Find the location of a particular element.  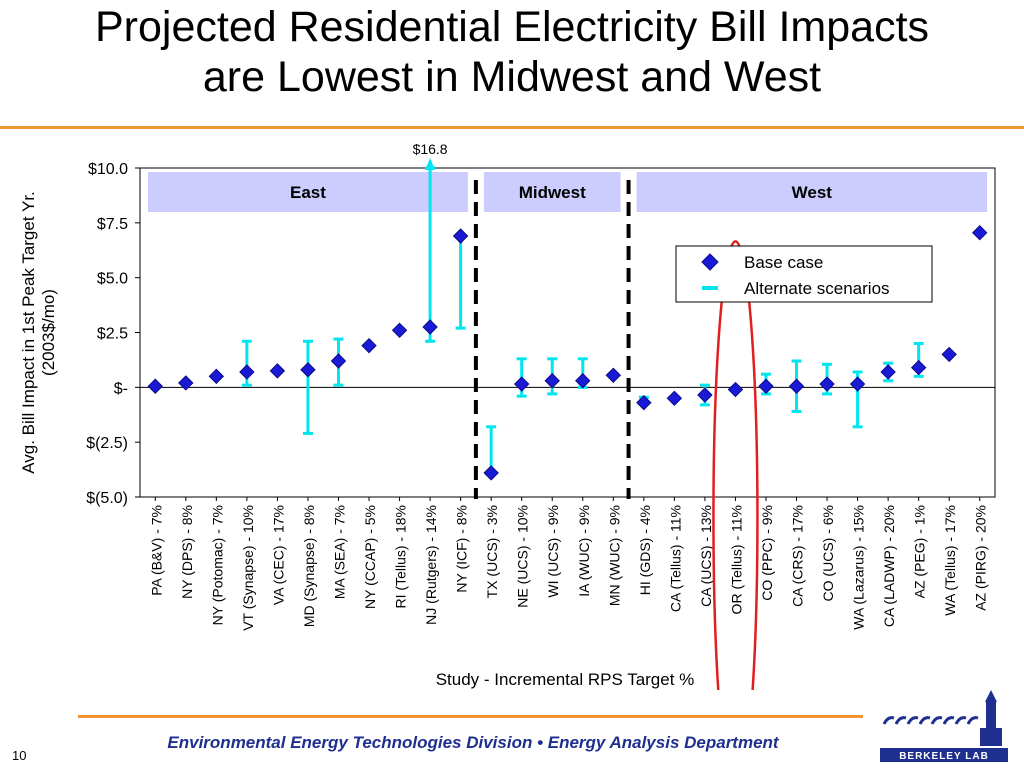

x-tick-label: NE (UCS) - 10% is located at coordinates (523, 556).